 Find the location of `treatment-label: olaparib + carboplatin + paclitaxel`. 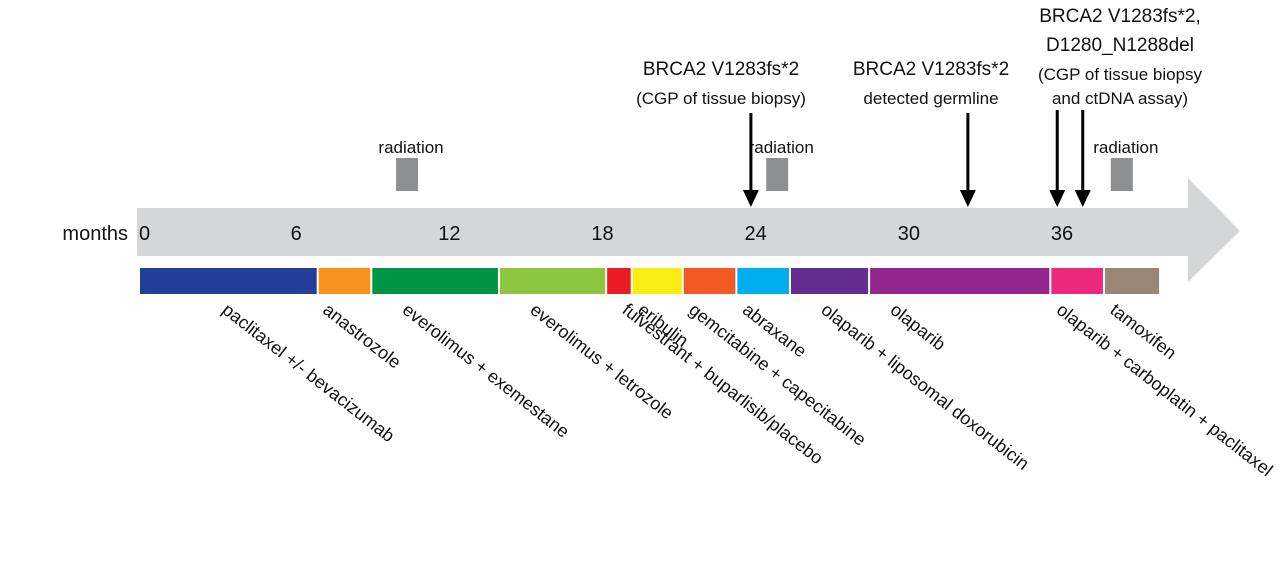

treatment-label: olaparib + carboplatin + paclitaxel is located at coordinates (1165, 389).